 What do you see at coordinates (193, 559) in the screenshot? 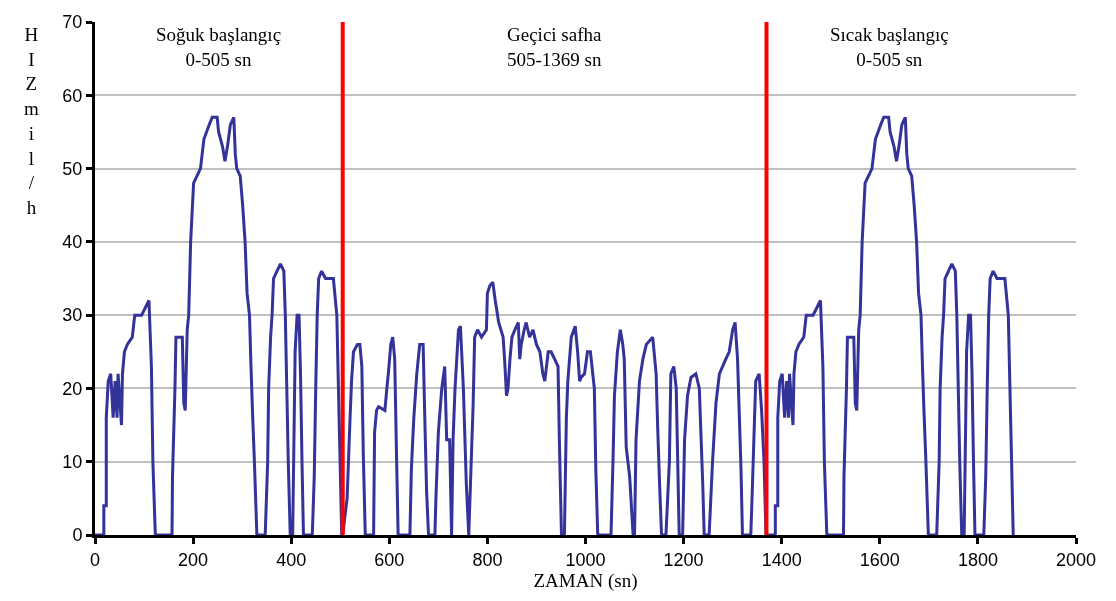
I see `x-tick-label: 200` at bounding box center [193, 559].